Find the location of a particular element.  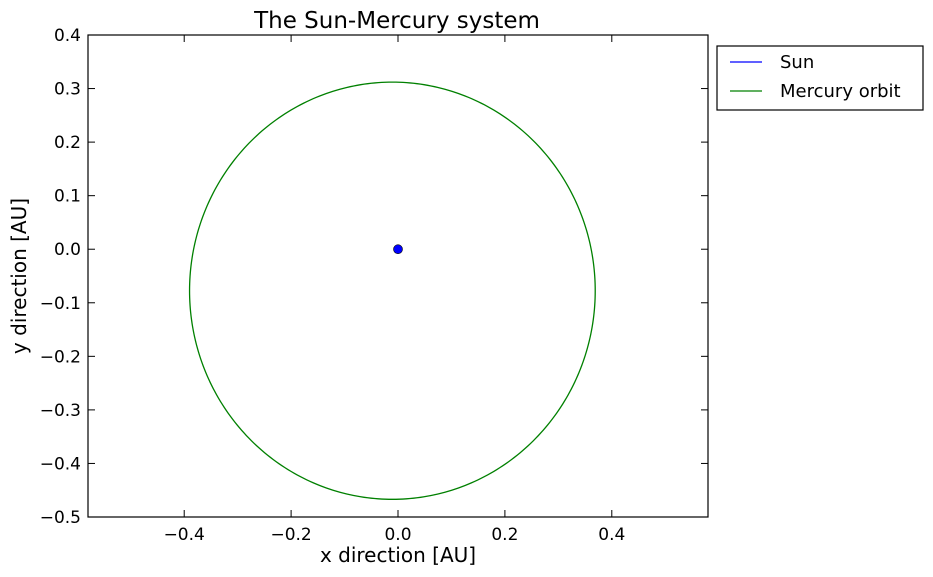

x-tick-label: −0.4 is located at coordinates (184, 535).